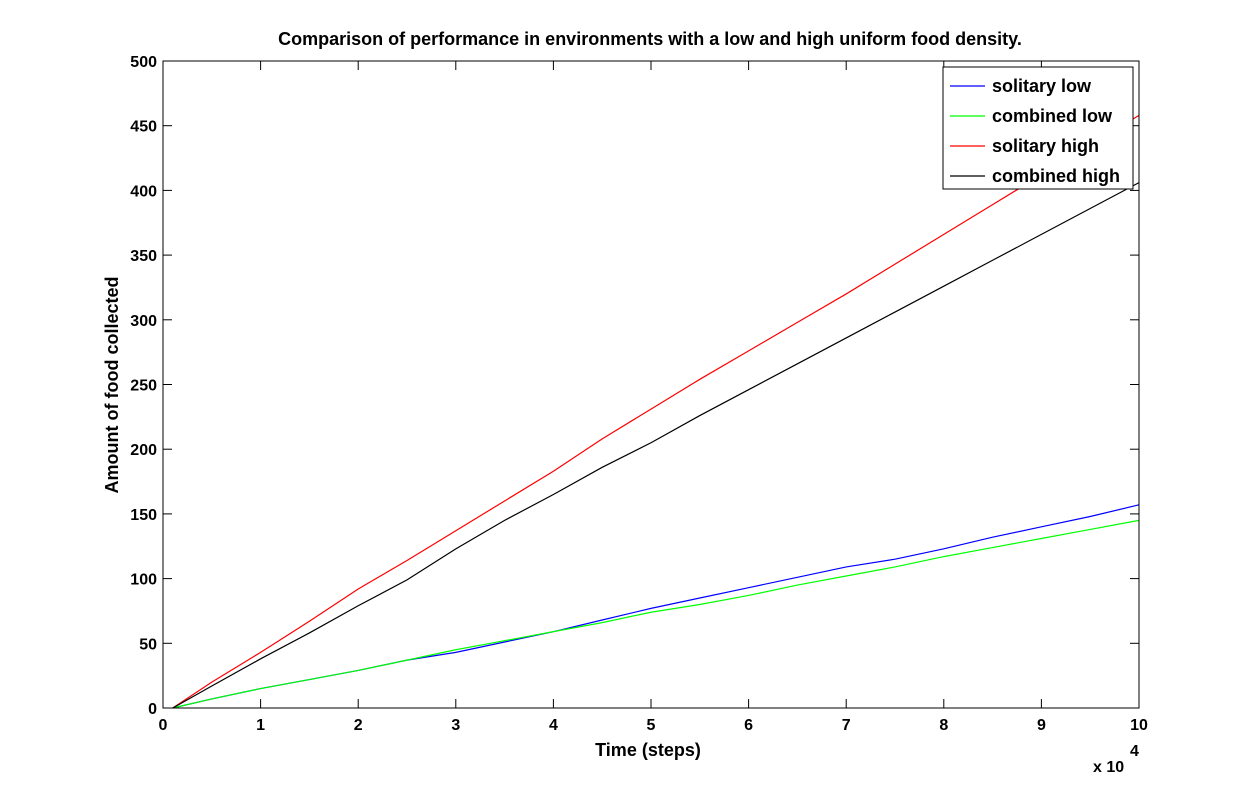 This screenshot has width=1257, height=794. I want to click on x-tick-label: 3, so click(455, 725).